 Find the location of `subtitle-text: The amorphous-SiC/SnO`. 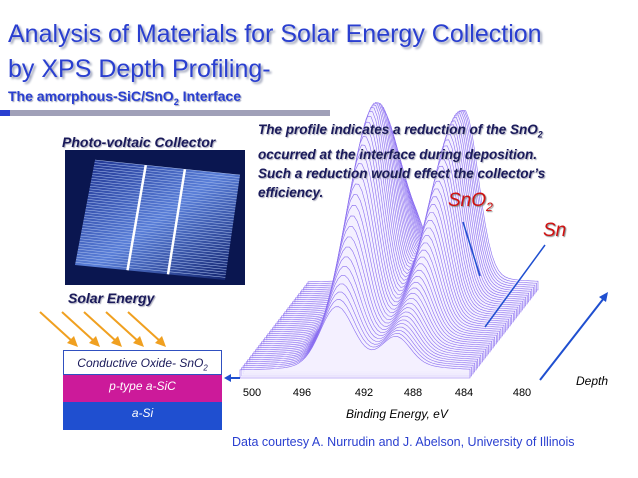

subtitle-text: The amorphous-SiC/SnO is located at coordinates (91, 96).